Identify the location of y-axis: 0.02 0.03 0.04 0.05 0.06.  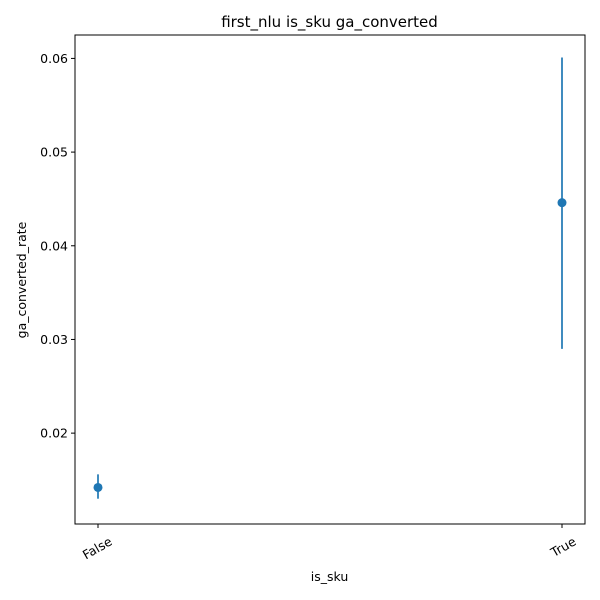
(57, 246).